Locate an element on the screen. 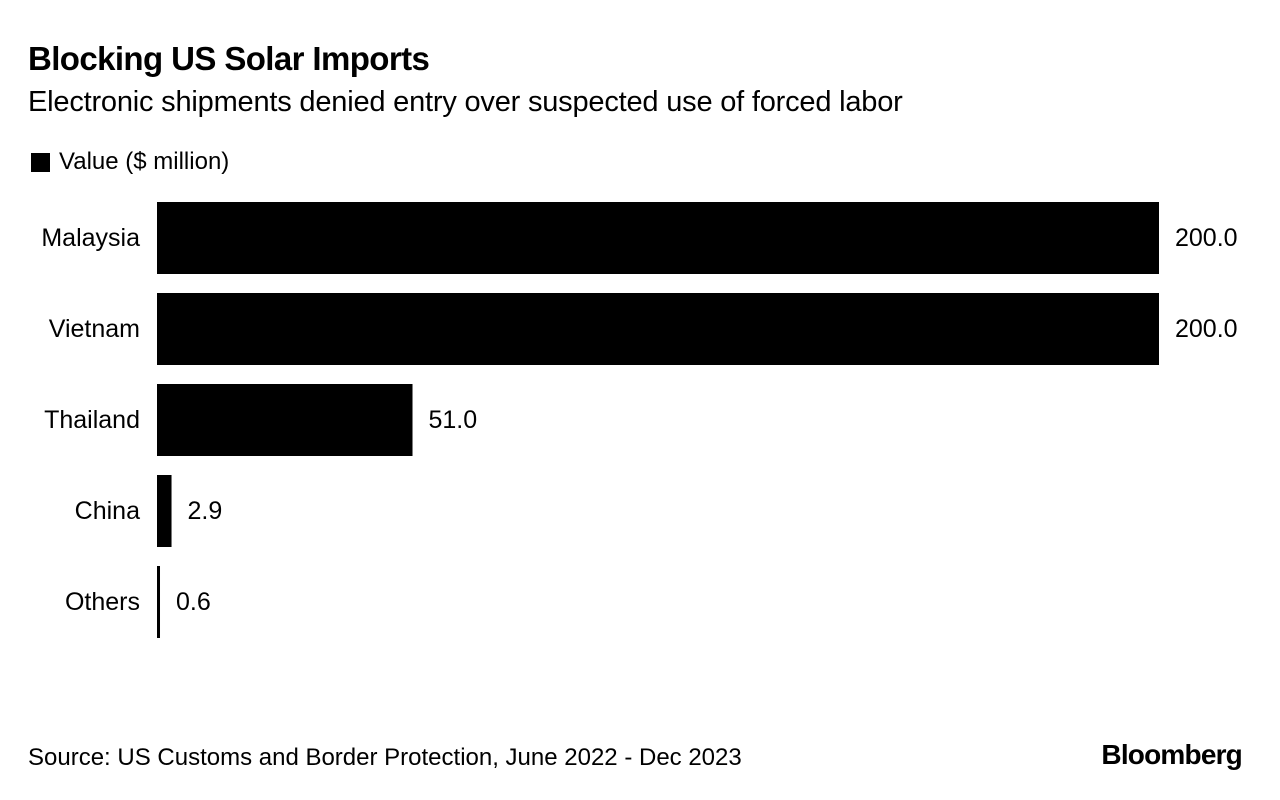 This screenshot has height=800, width=1280. legend-label: Value ($ million) is located at coordinates (144, 161).